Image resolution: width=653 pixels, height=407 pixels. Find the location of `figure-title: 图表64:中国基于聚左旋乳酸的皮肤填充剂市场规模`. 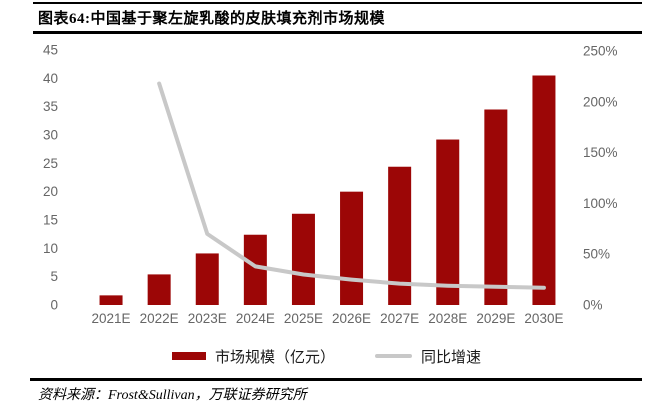

figure-title: 图表64:中国基于聚左旋乳酸的皮肤填充剂市场规模 is located at coordinates (211, 19).